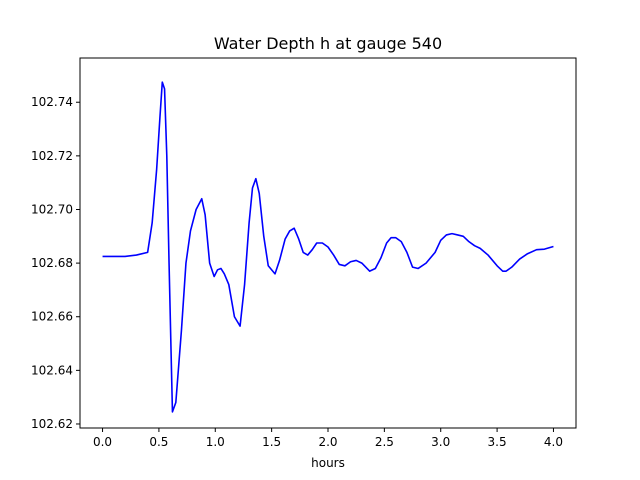 This screenshot has width=640, height=480. Describe the element at coordinates (384, 442) in the screenshot. I see `x-tick-label: 2.5` at that location.